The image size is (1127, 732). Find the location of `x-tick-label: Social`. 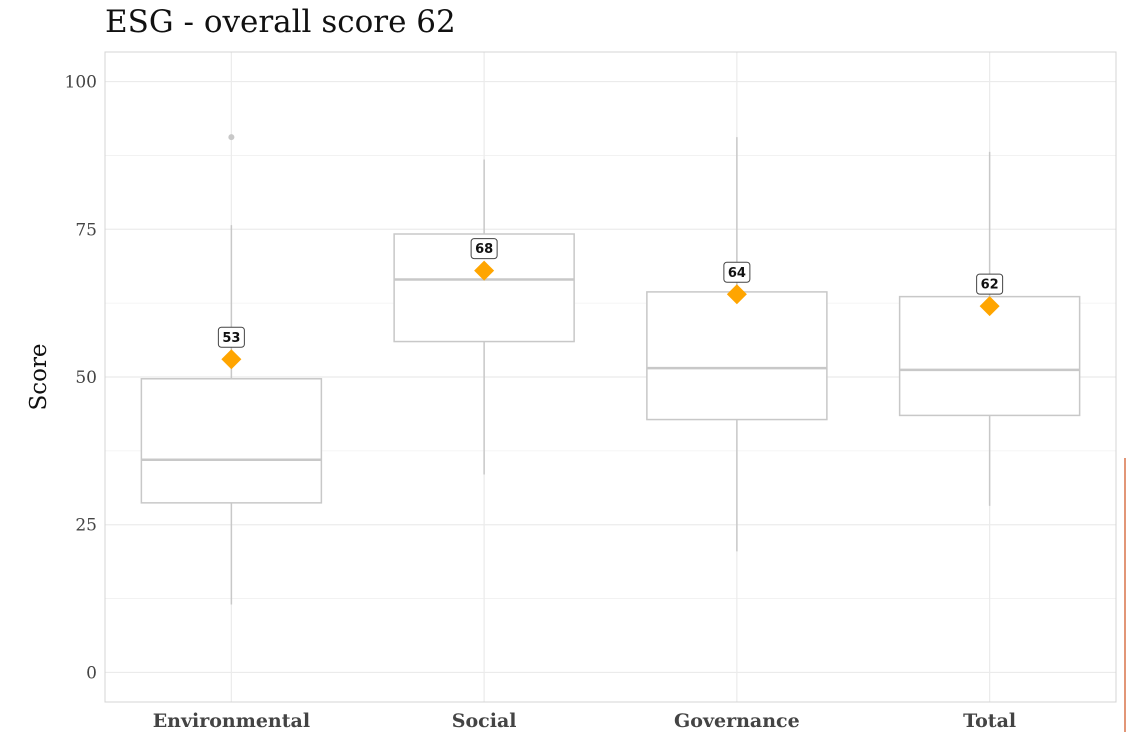

x-tick-label: Social is located at coordinates (484, 721).